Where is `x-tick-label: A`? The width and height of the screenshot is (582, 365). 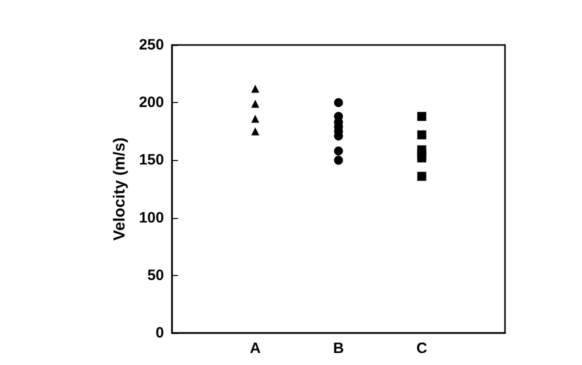
x-tick-label: A is located at coordinates (255, 348).